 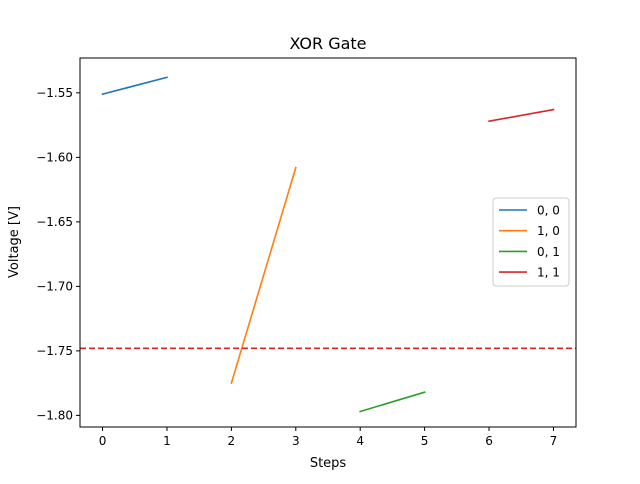 I want to click on y-tick-label: −1.75, so click(x=54, y=351).